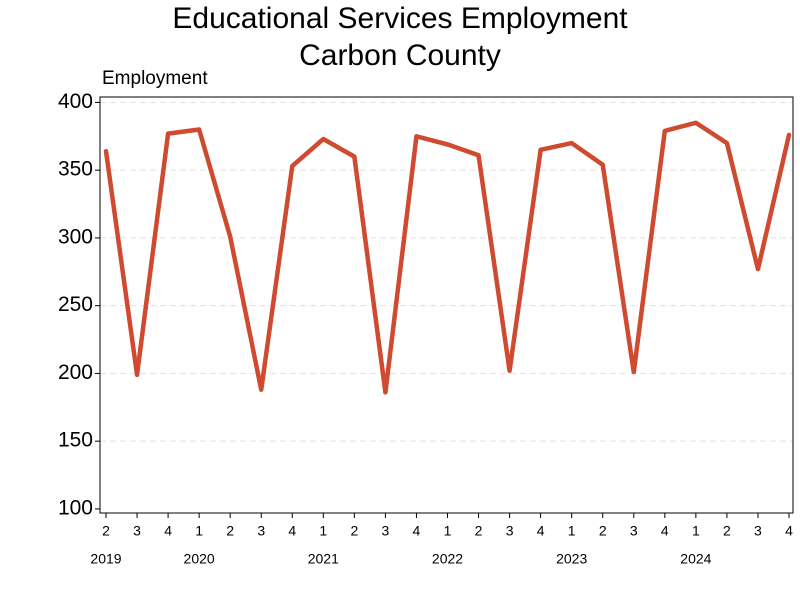  What do you see at coordinates (75, 507) in the screenshot?
I see `y-tick-label: 100` at bounding box center [75, 507].